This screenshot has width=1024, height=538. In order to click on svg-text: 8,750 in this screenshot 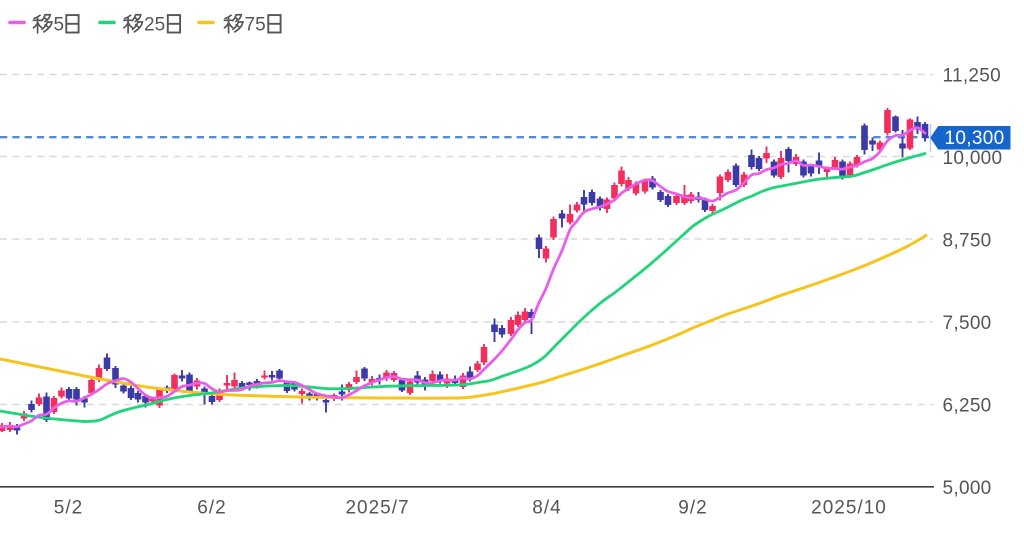, I will do `click(967, 240)`.